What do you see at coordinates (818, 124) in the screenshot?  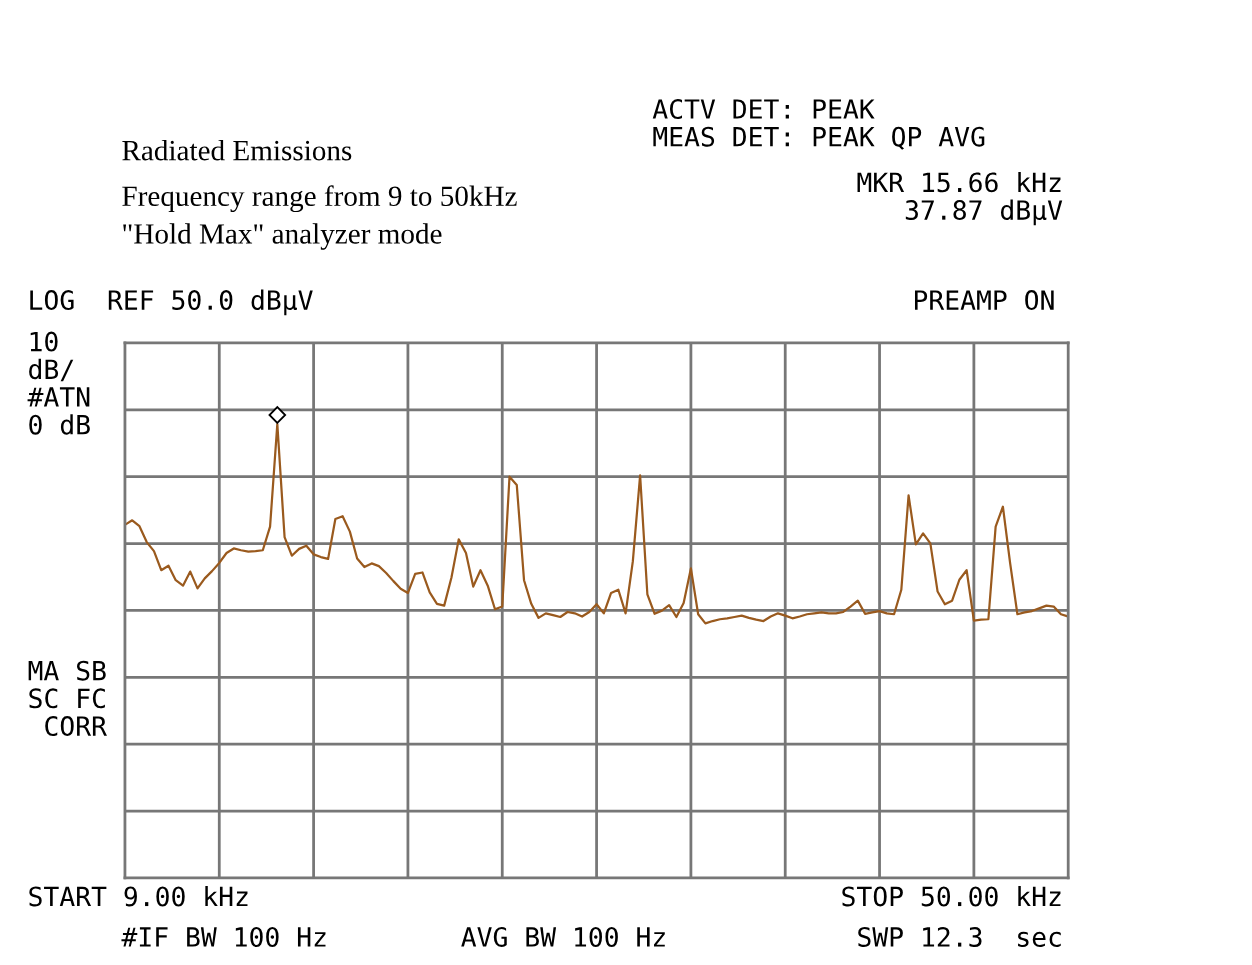 I see `text: ACTV DET: PEAK MEAS DET: PEAK QP AVG` at bounding box center [818, 124].